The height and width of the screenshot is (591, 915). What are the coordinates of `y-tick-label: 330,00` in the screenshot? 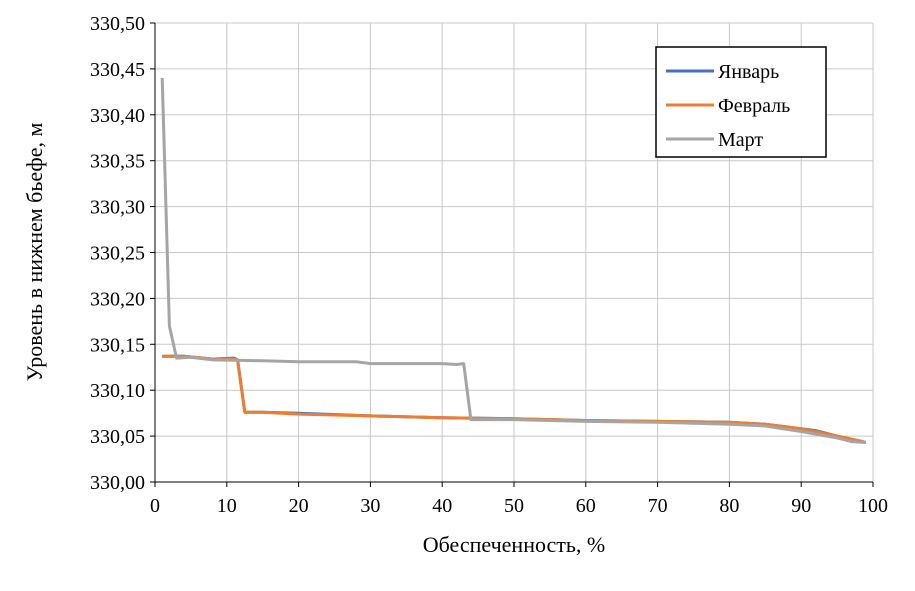 It's located at (117, 483).